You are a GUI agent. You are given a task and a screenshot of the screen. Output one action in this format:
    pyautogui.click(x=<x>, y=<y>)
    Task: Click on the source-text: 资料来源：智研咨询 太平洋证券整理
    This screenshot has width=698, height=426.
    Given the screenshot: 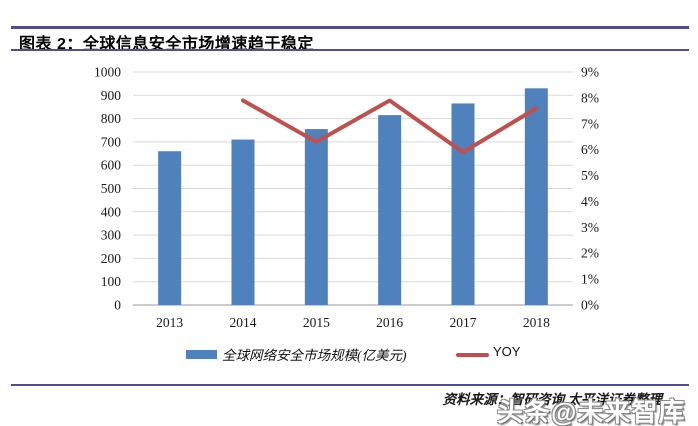 What is the action you would take?
    pyautogui.click(x=552, y=399)
    